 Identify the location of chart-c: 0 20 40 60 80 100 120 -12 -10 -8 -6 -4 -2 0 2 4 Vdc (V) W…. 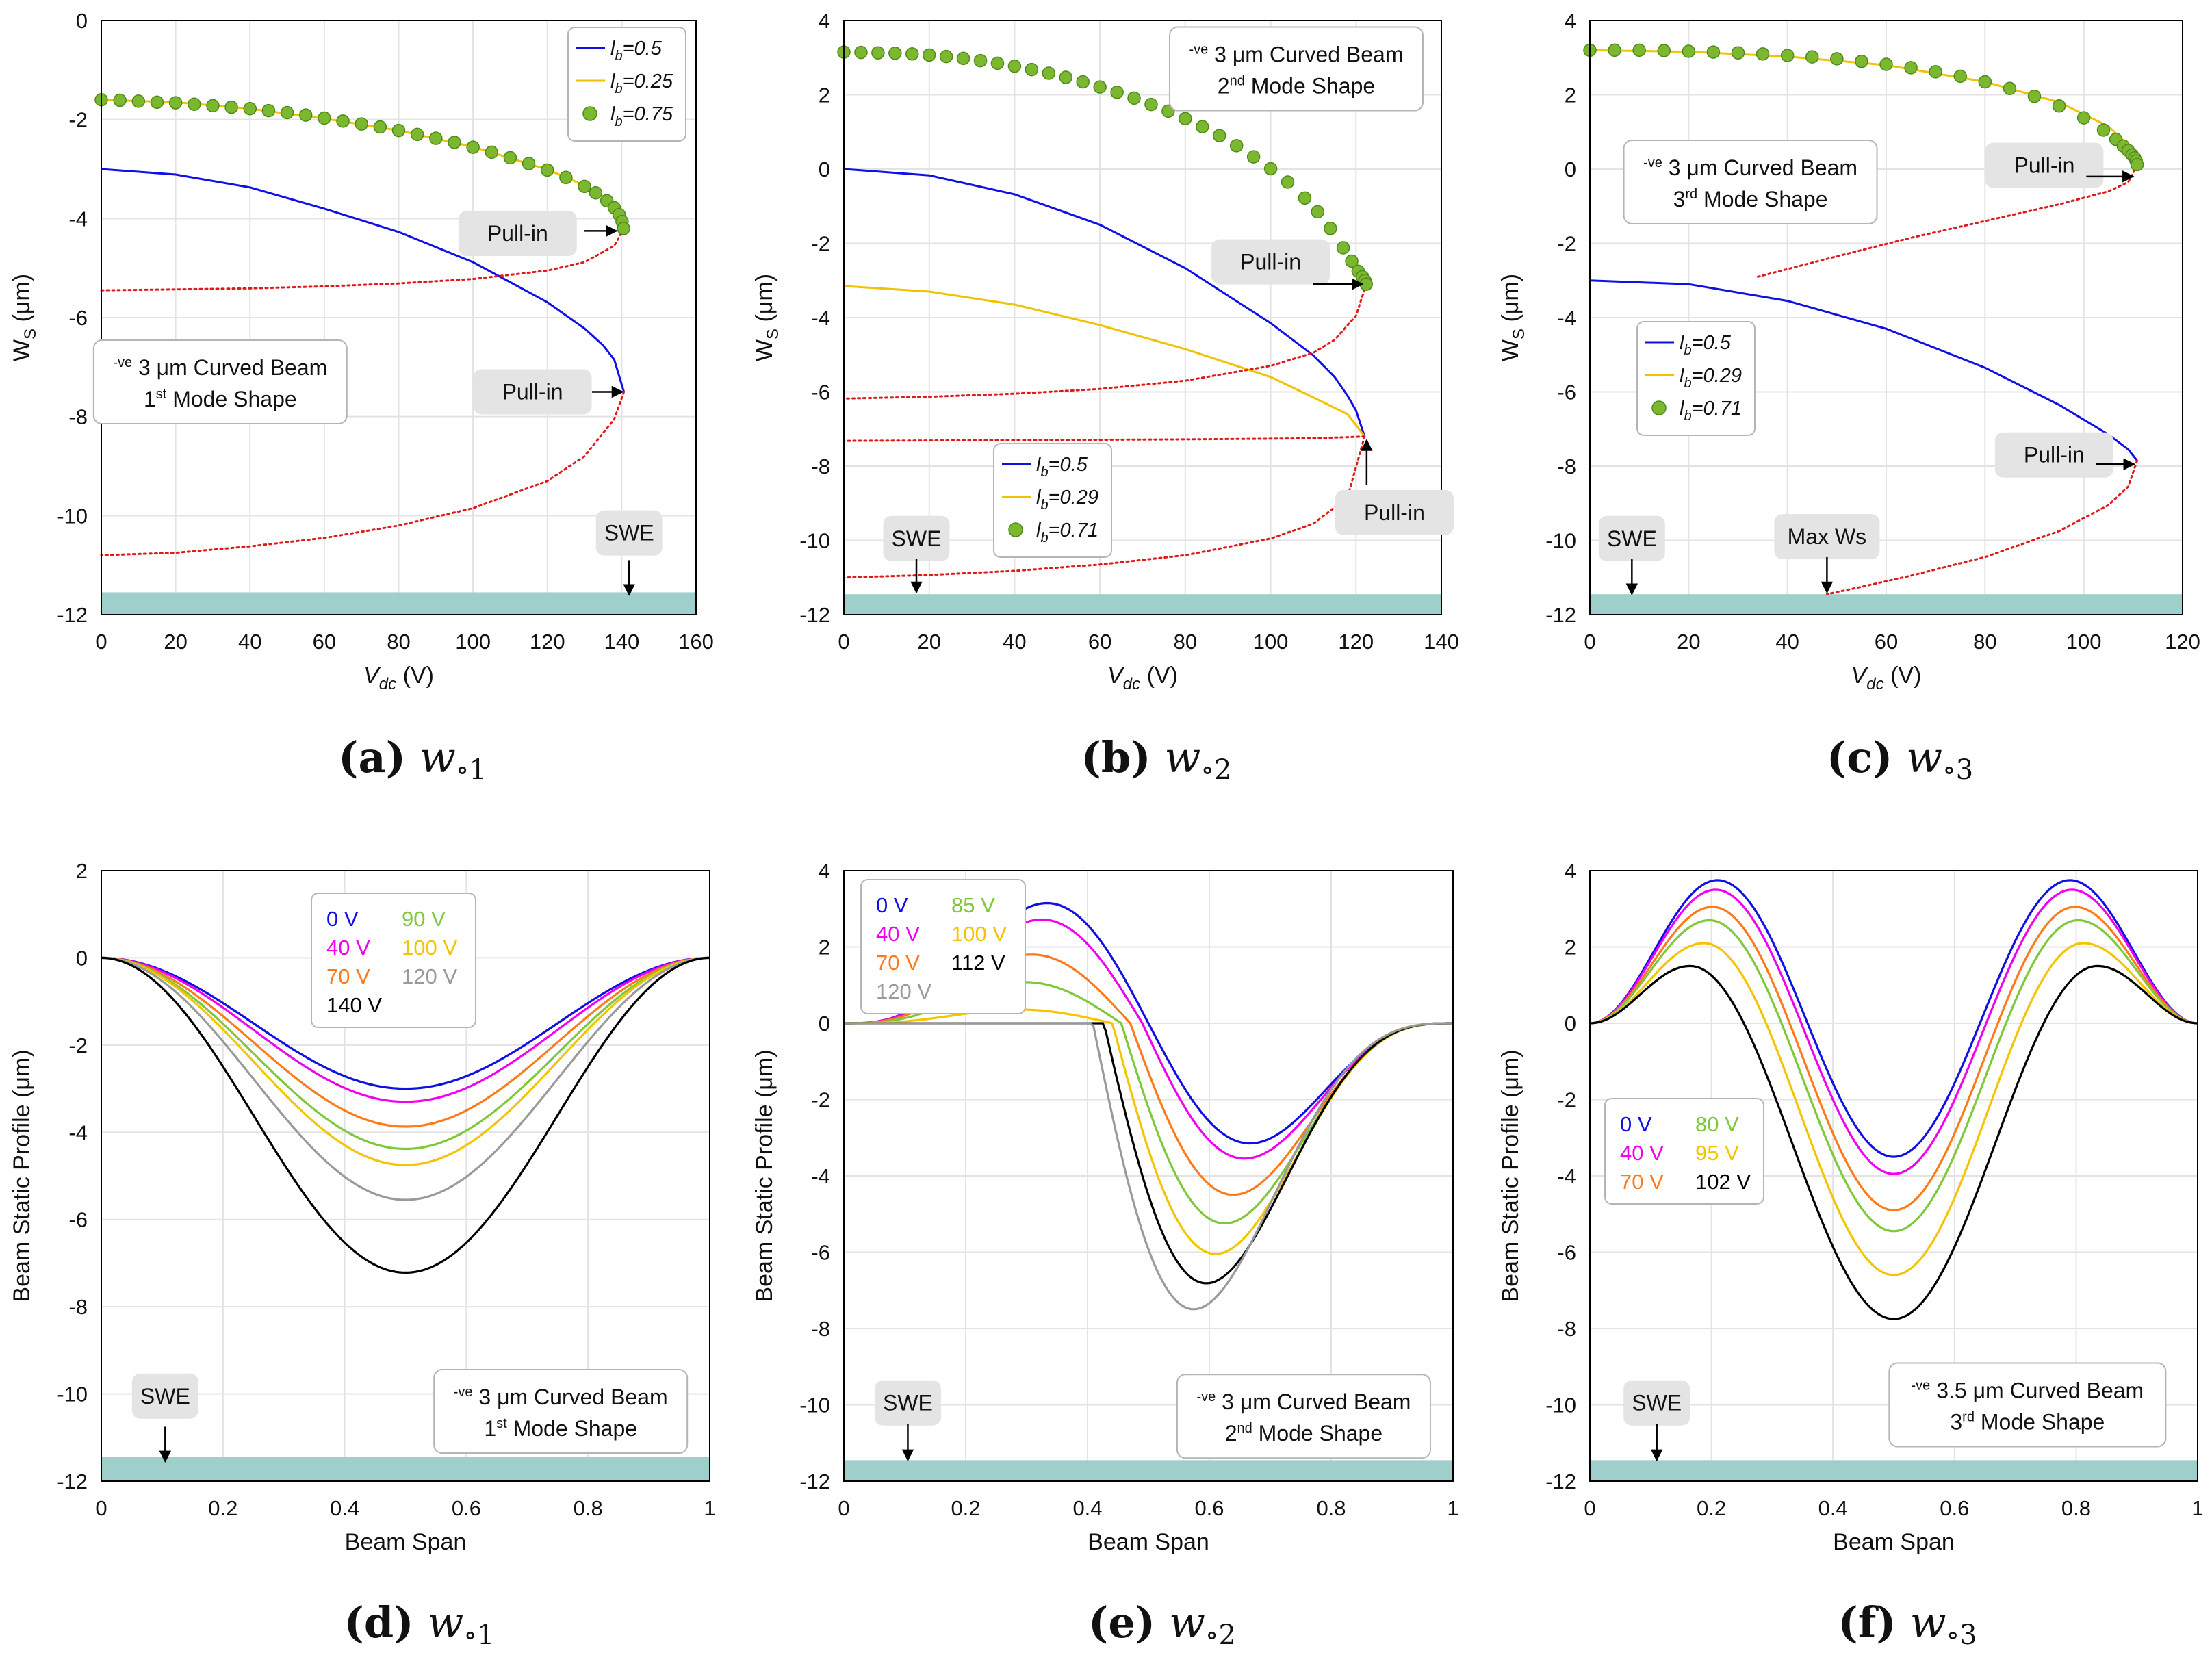
(1849, 397).